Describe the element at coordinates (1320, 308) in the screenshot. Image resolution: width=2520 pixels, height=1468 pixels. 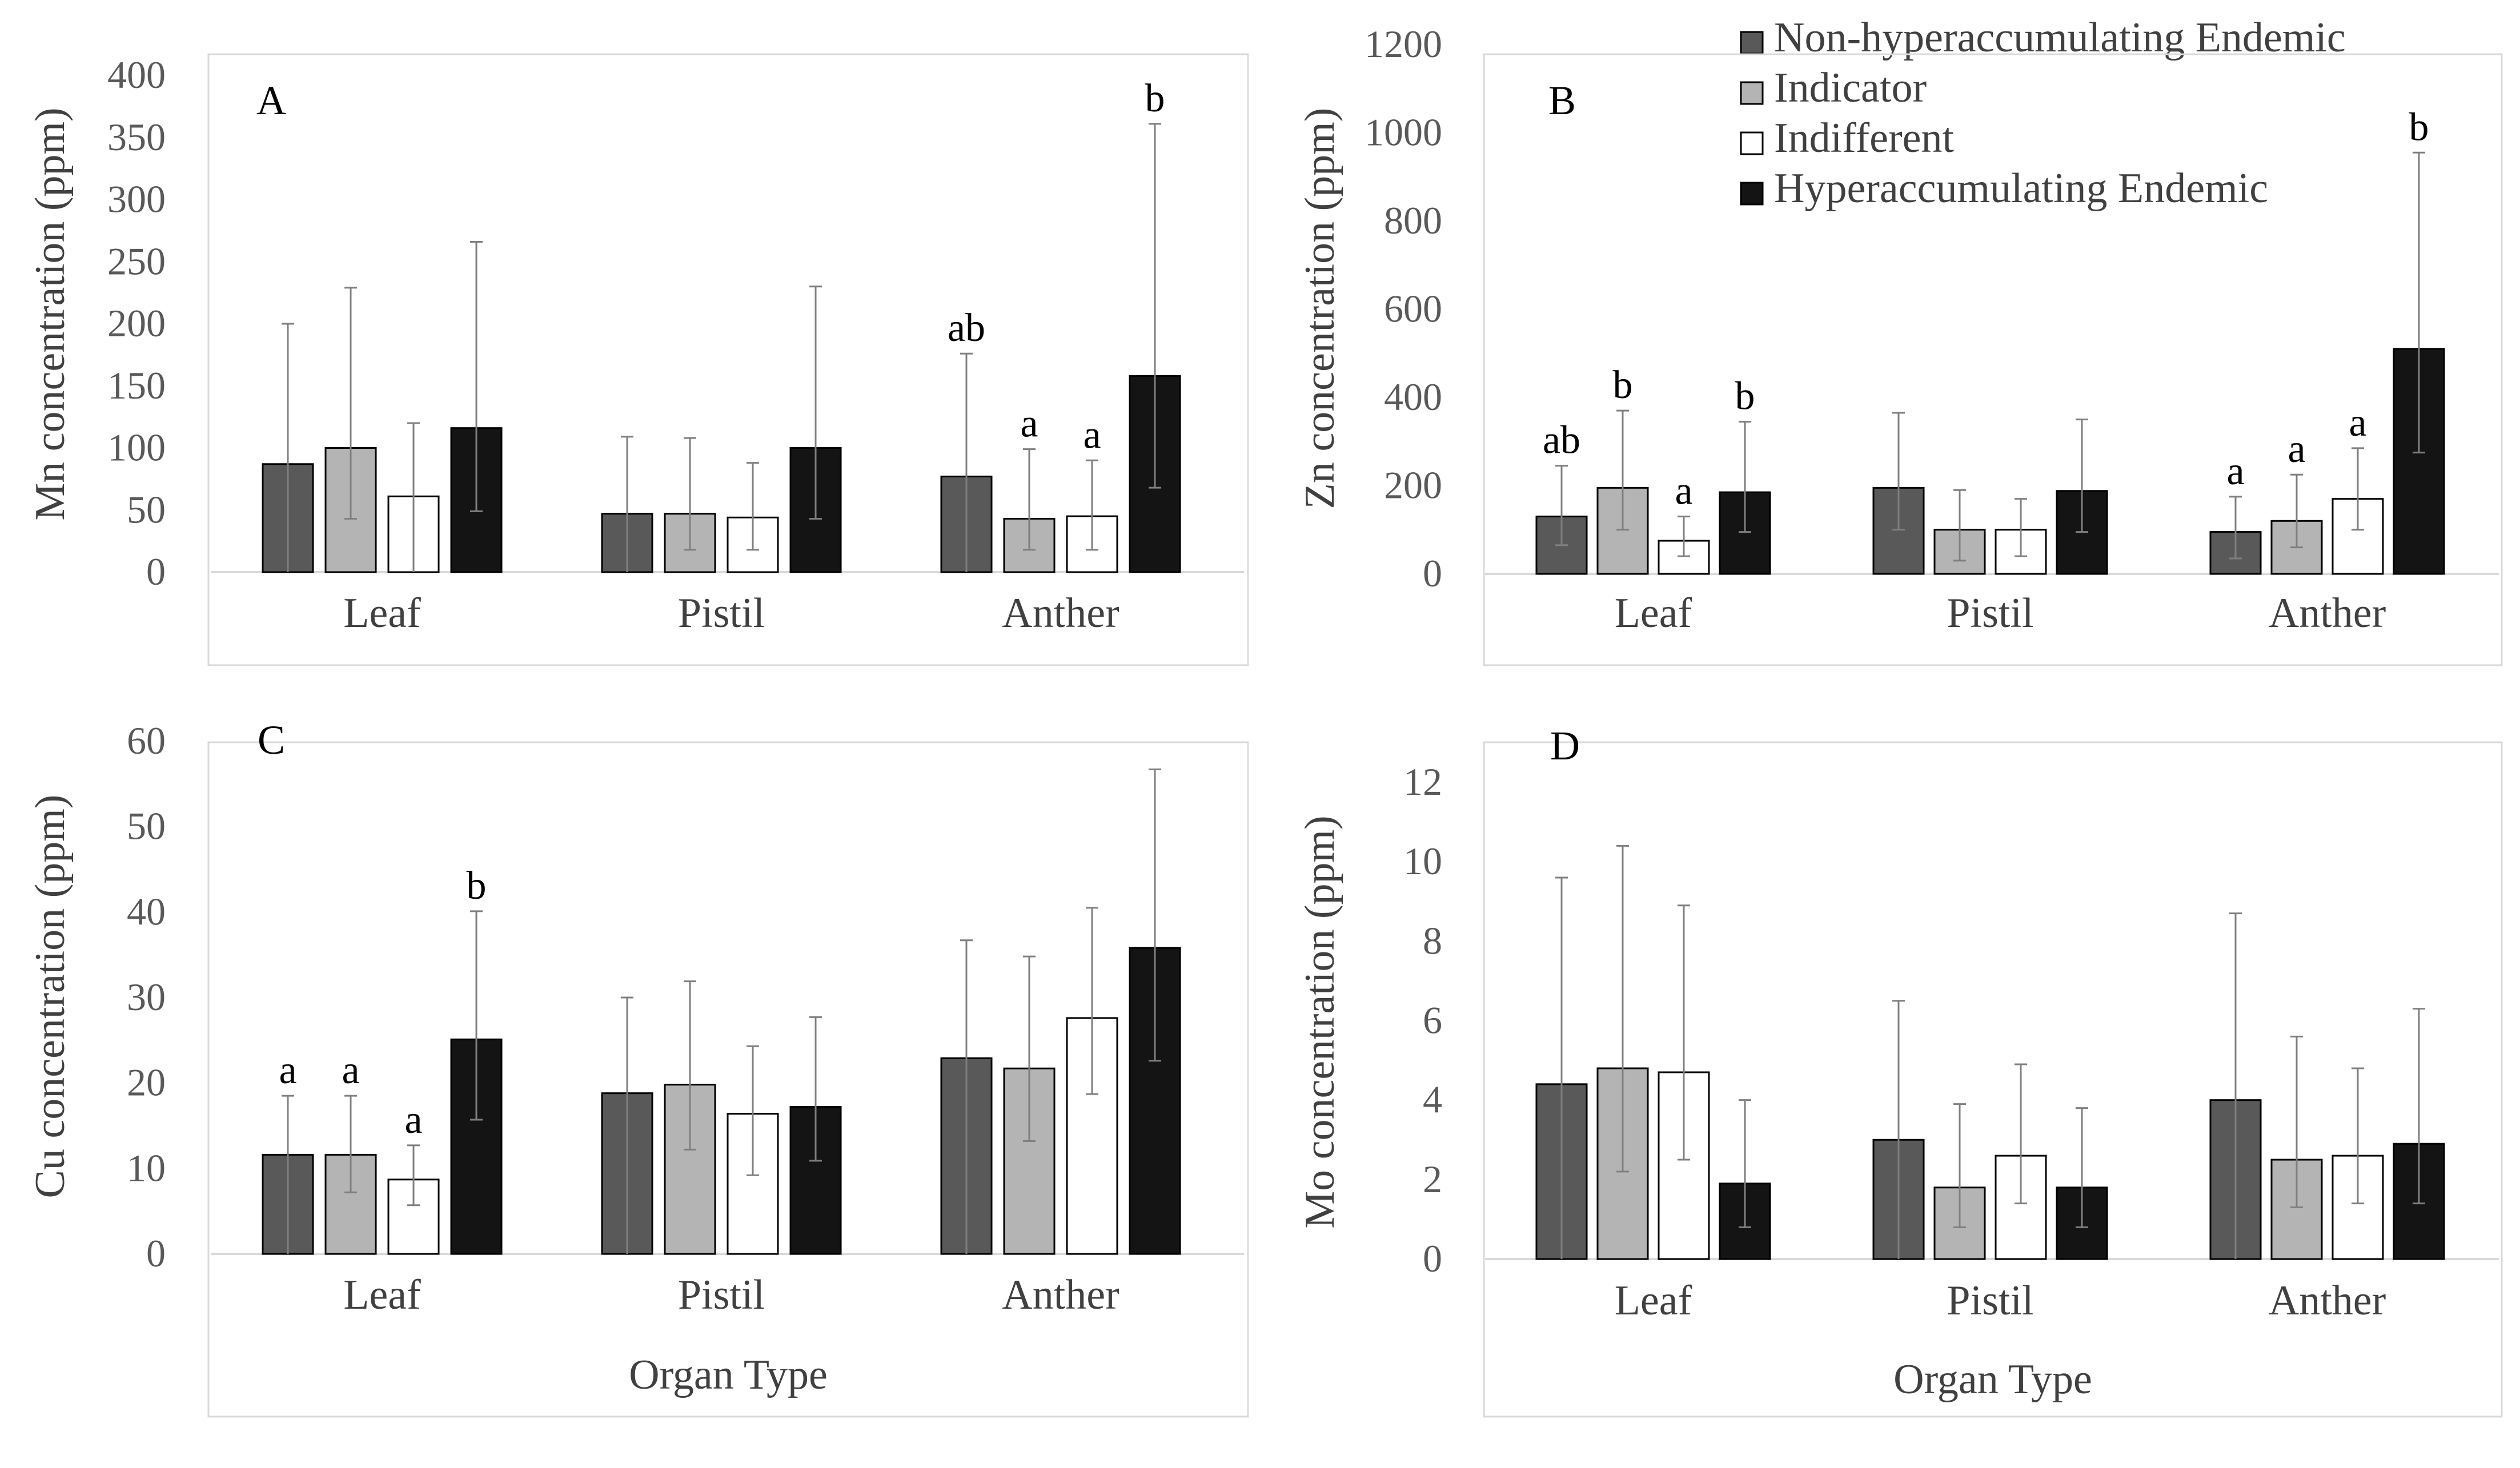
I see `y-axis-title: Zn concentration (ppm)` at that location.